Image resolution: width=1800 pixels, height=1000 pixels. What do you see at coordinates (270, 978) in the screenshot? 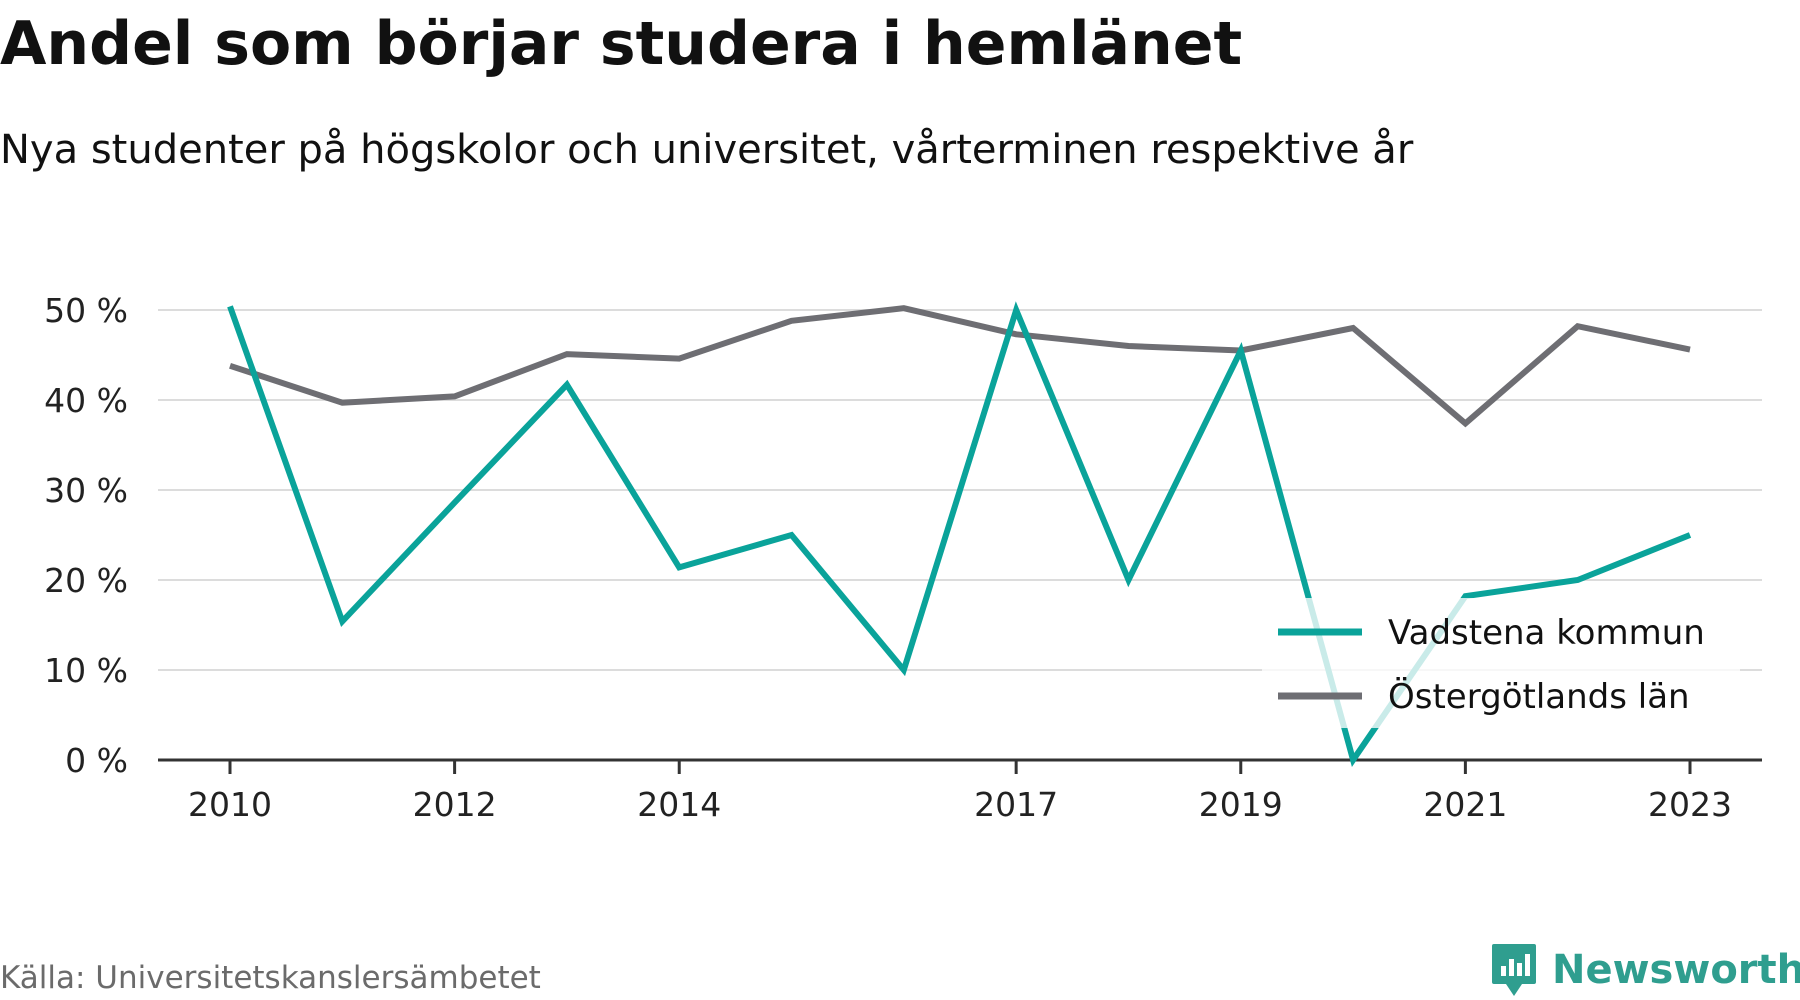
I see `source-note: Källa: Universitetskanslersämbetet` at bounding box center [270, 978].